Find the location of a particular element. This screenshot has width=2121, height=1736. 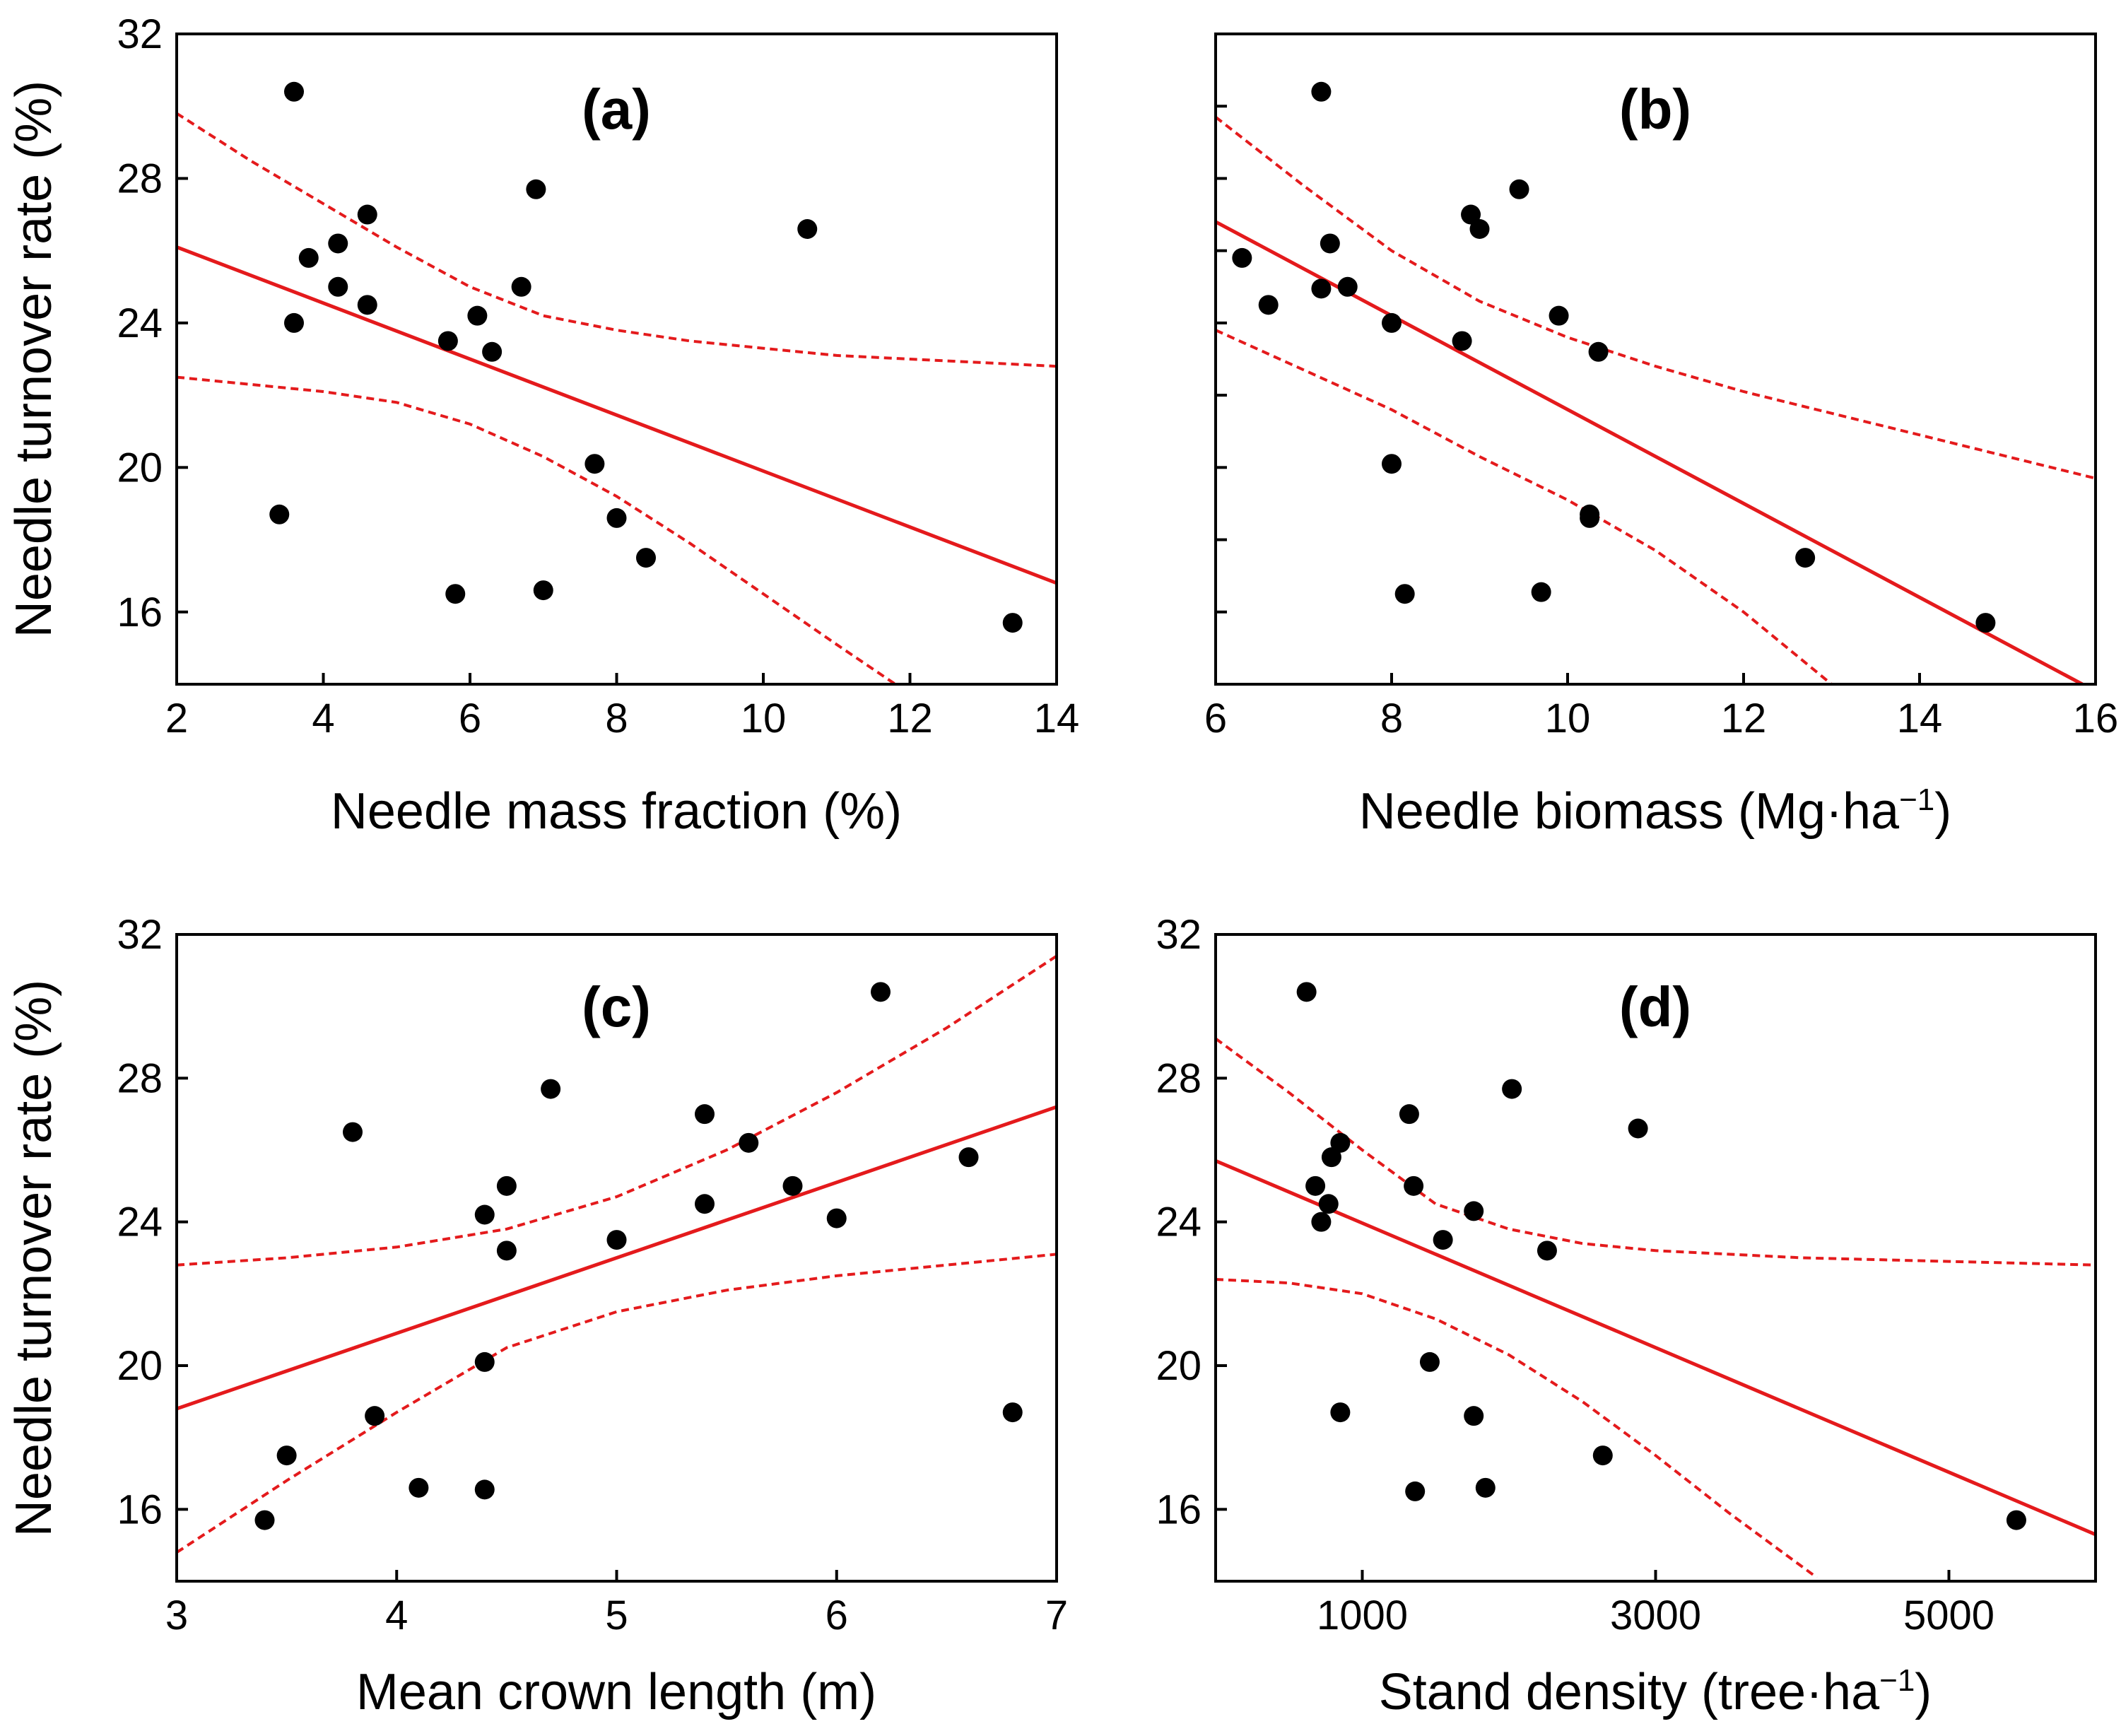

panel-d-xtick-label-2: 5000 is located at coordinates (1948, 1615).